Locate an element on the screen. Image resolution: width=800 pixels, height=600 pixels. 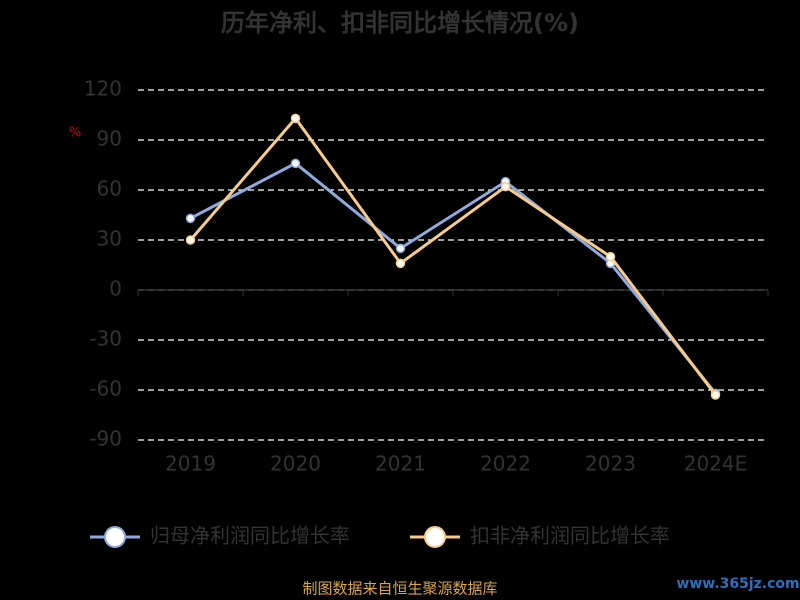
y-tick-label: 0 is located at coordinates (115, 289).